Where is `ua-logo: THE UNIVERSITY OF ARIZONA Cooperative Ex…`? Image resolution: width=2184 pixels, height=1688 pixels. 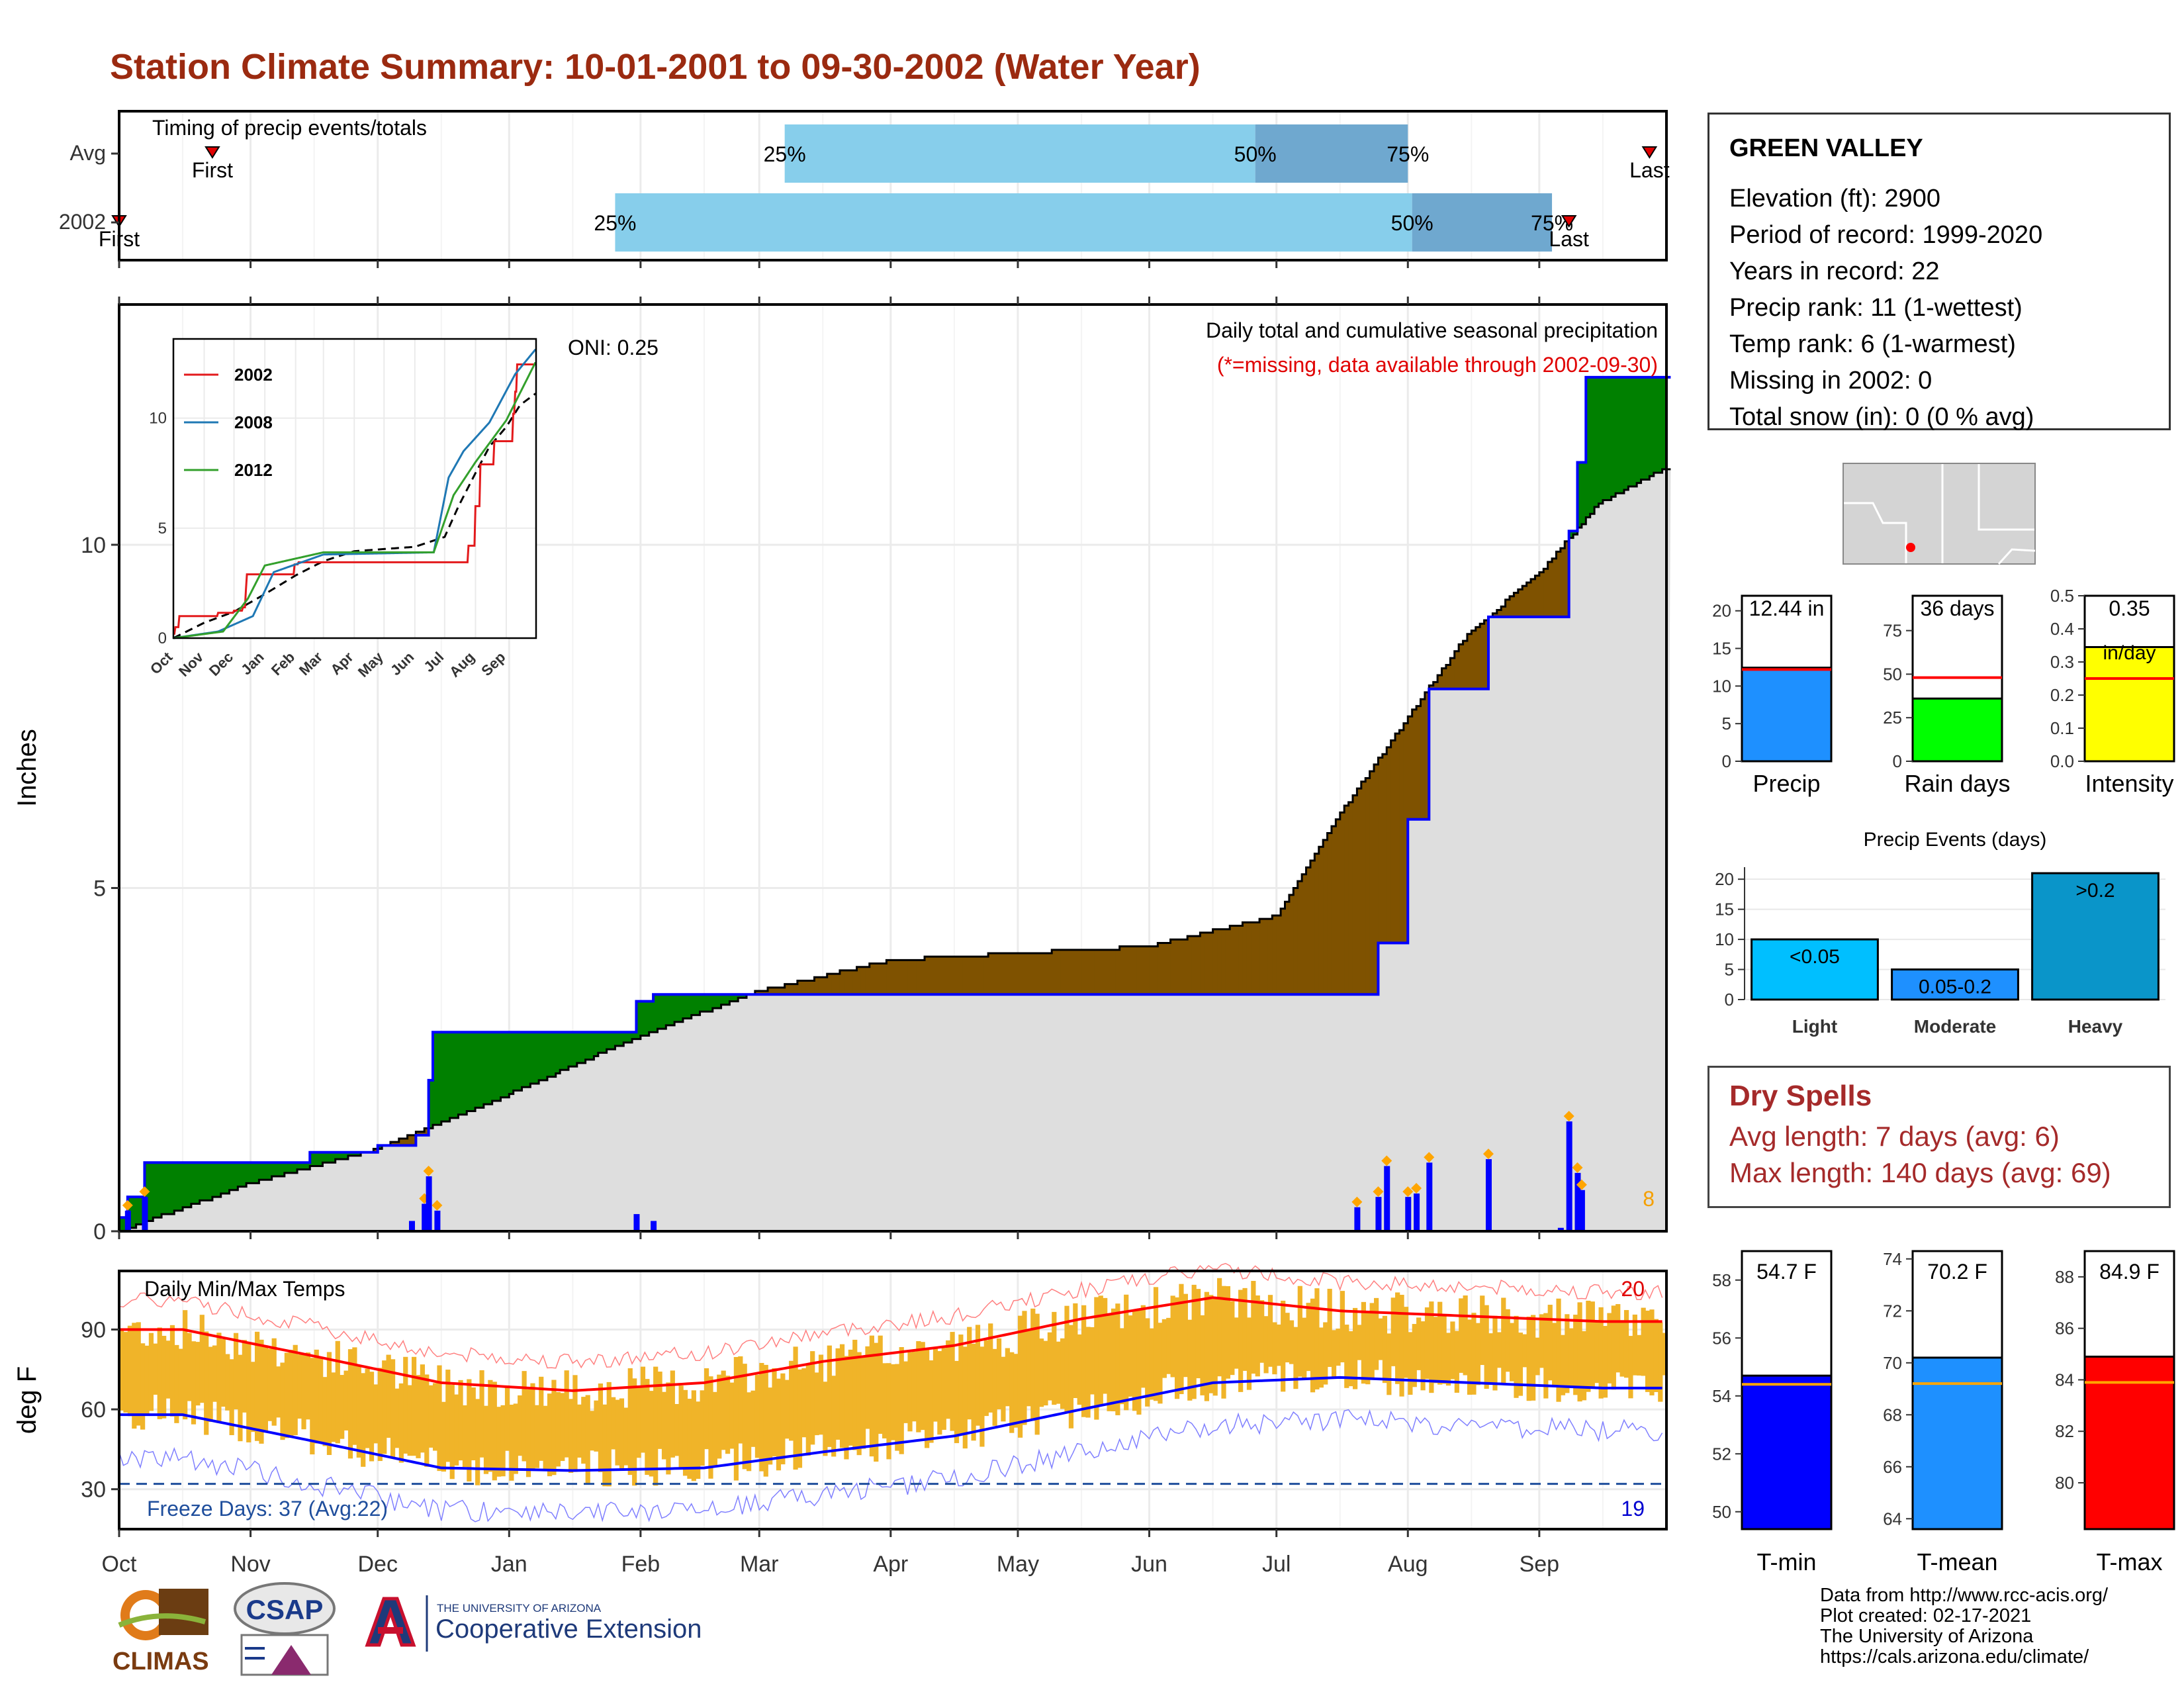 ua-logo: THE UNIVERSITY OF ARIZONA Cooperative Ex… is located at coordinates (533, 1623).